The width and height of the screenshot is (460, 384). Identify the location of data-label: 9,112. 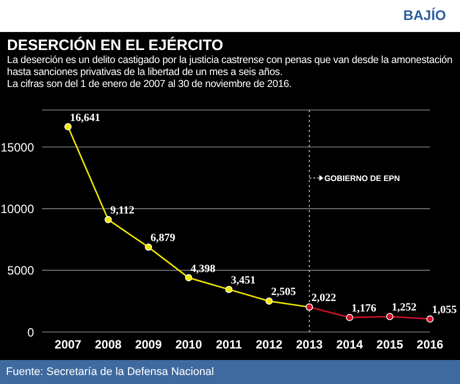
(122, 210).